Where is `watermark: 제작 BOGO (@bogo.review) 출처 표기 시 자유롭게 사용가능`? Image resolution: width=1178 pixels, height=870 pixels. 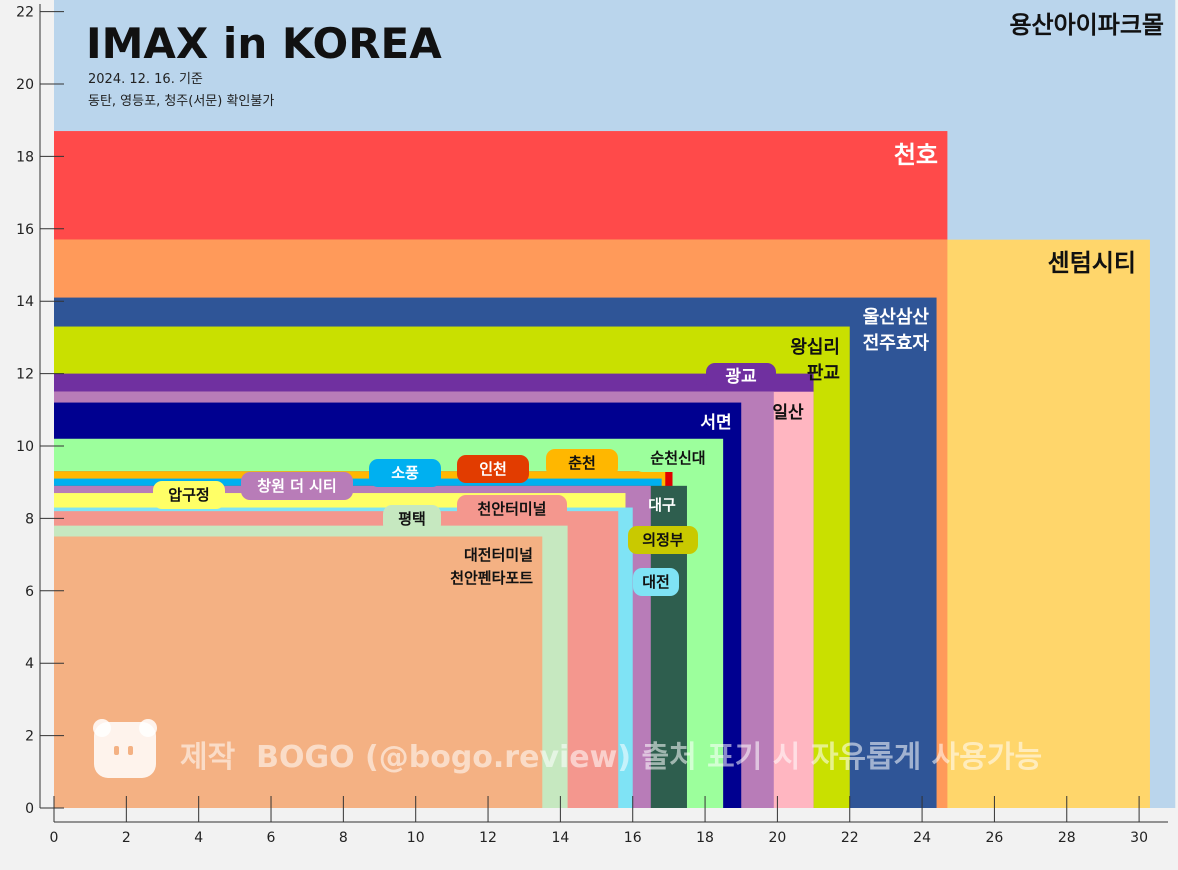 watermark: 제작 BOGO (@bogo.review) 출처 표기 시 자유롭게 사용가능 is located at coordinates (611, 757).